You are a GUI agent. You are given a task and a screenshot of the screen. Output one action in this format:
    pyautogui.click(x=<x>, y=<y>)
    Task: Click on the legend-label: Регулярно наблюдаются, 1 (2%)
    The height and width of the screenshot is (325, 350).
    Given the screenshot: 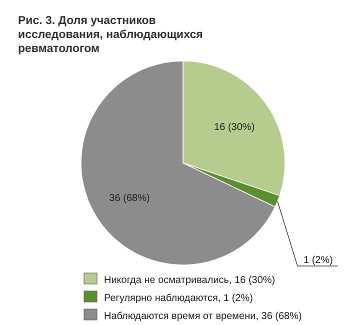 What is the action you would take?
    pyautogui.click(x=178, y=298)
    